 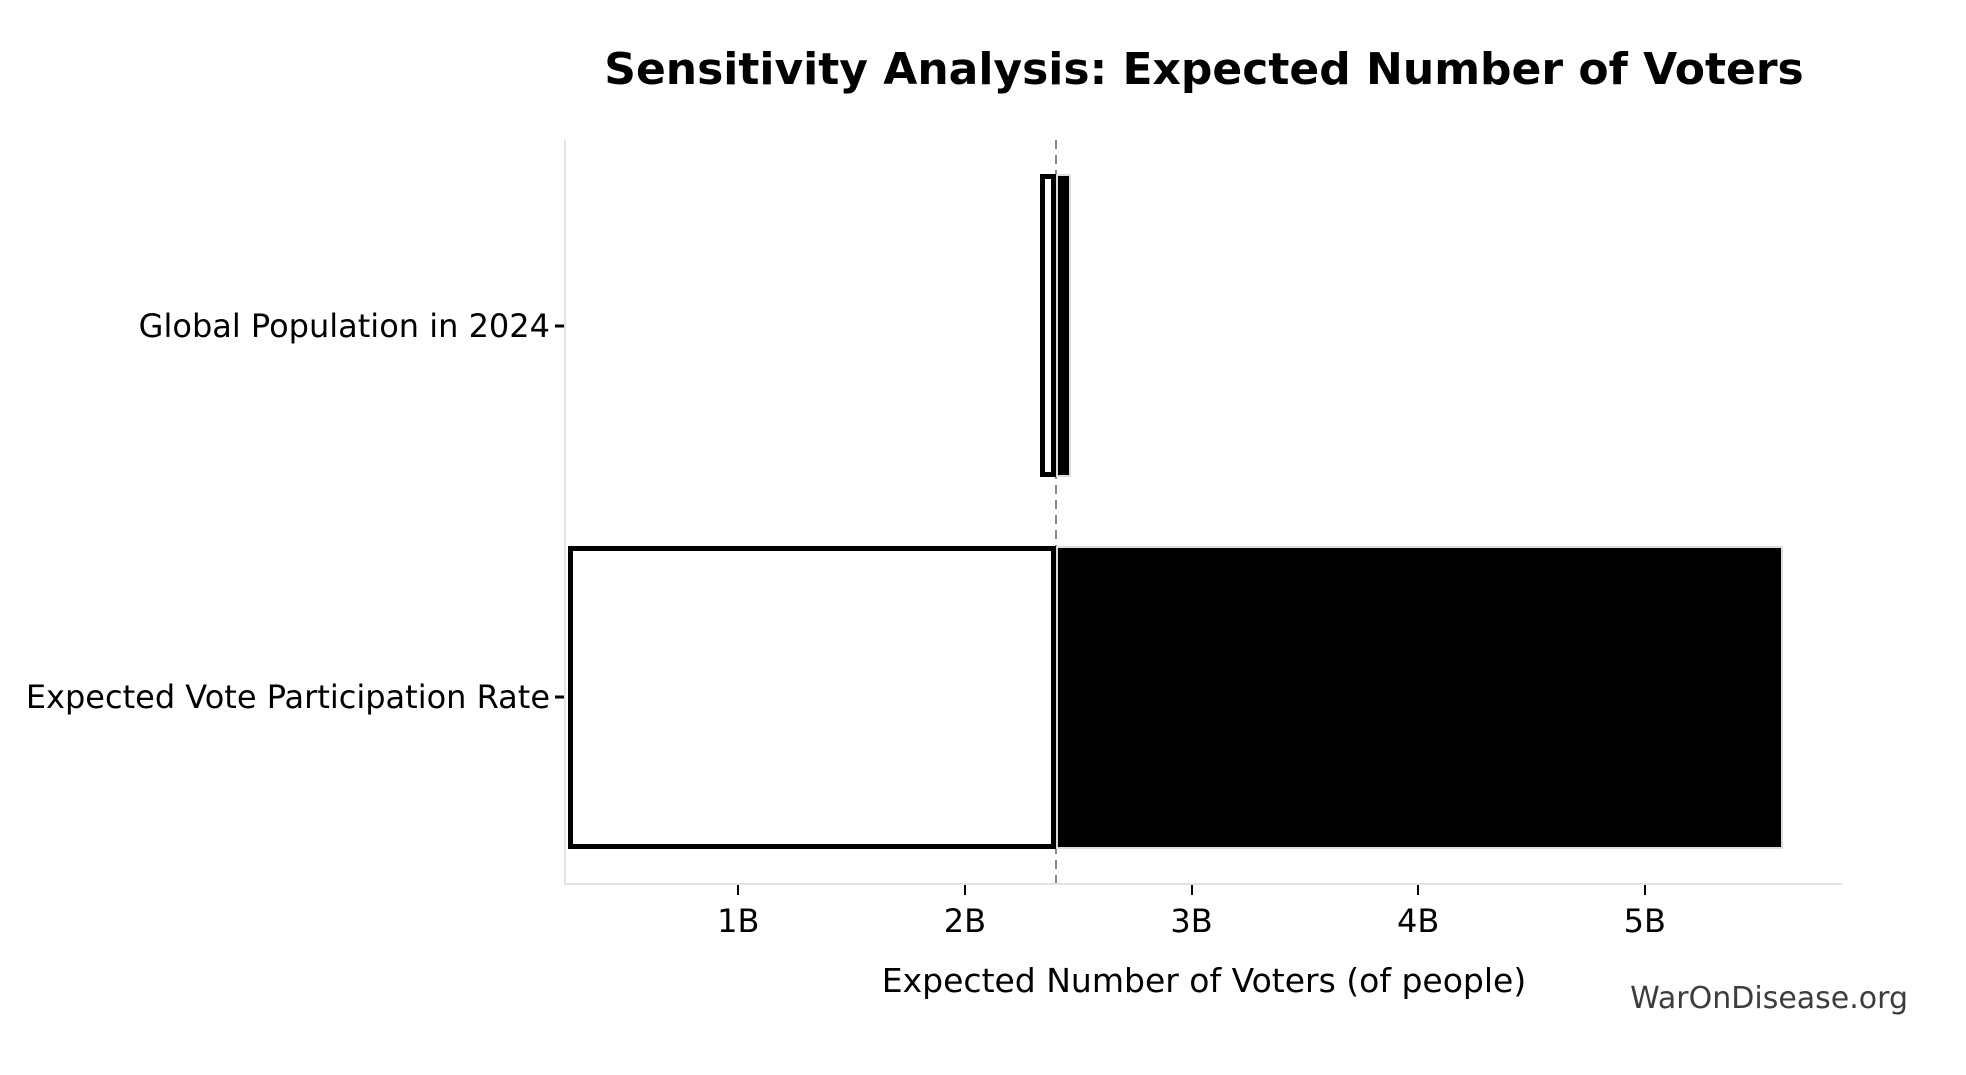 What do you see at coordinates (1203, 884) in the screenshot?
I see `x-axis-spine` at bounding box center [1203, 884].